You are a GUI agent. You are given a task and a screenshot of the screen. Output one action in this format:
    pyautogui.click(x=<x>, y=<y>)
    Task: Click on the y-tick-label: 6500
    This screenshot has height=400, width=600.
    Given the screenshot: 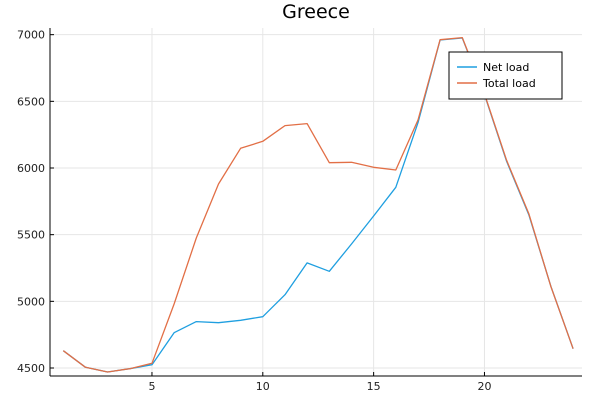 What is the action you would take?
    pyautogui.click(x=31, y=101)
    